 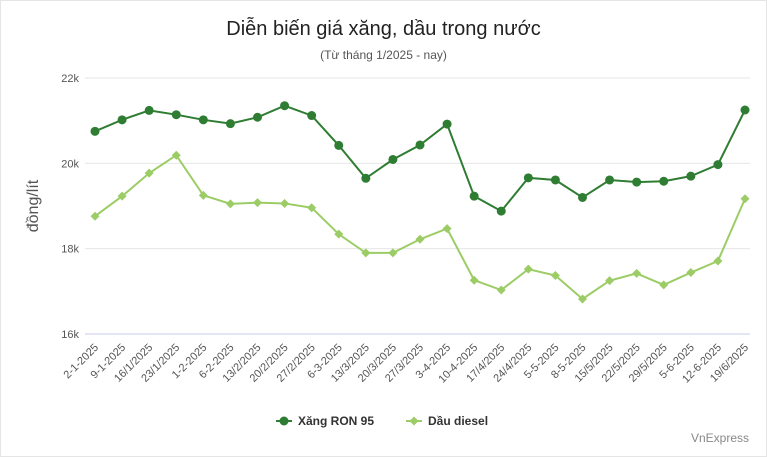 I want to click on y-tick-label: 16k, so click(x=70, y=335).